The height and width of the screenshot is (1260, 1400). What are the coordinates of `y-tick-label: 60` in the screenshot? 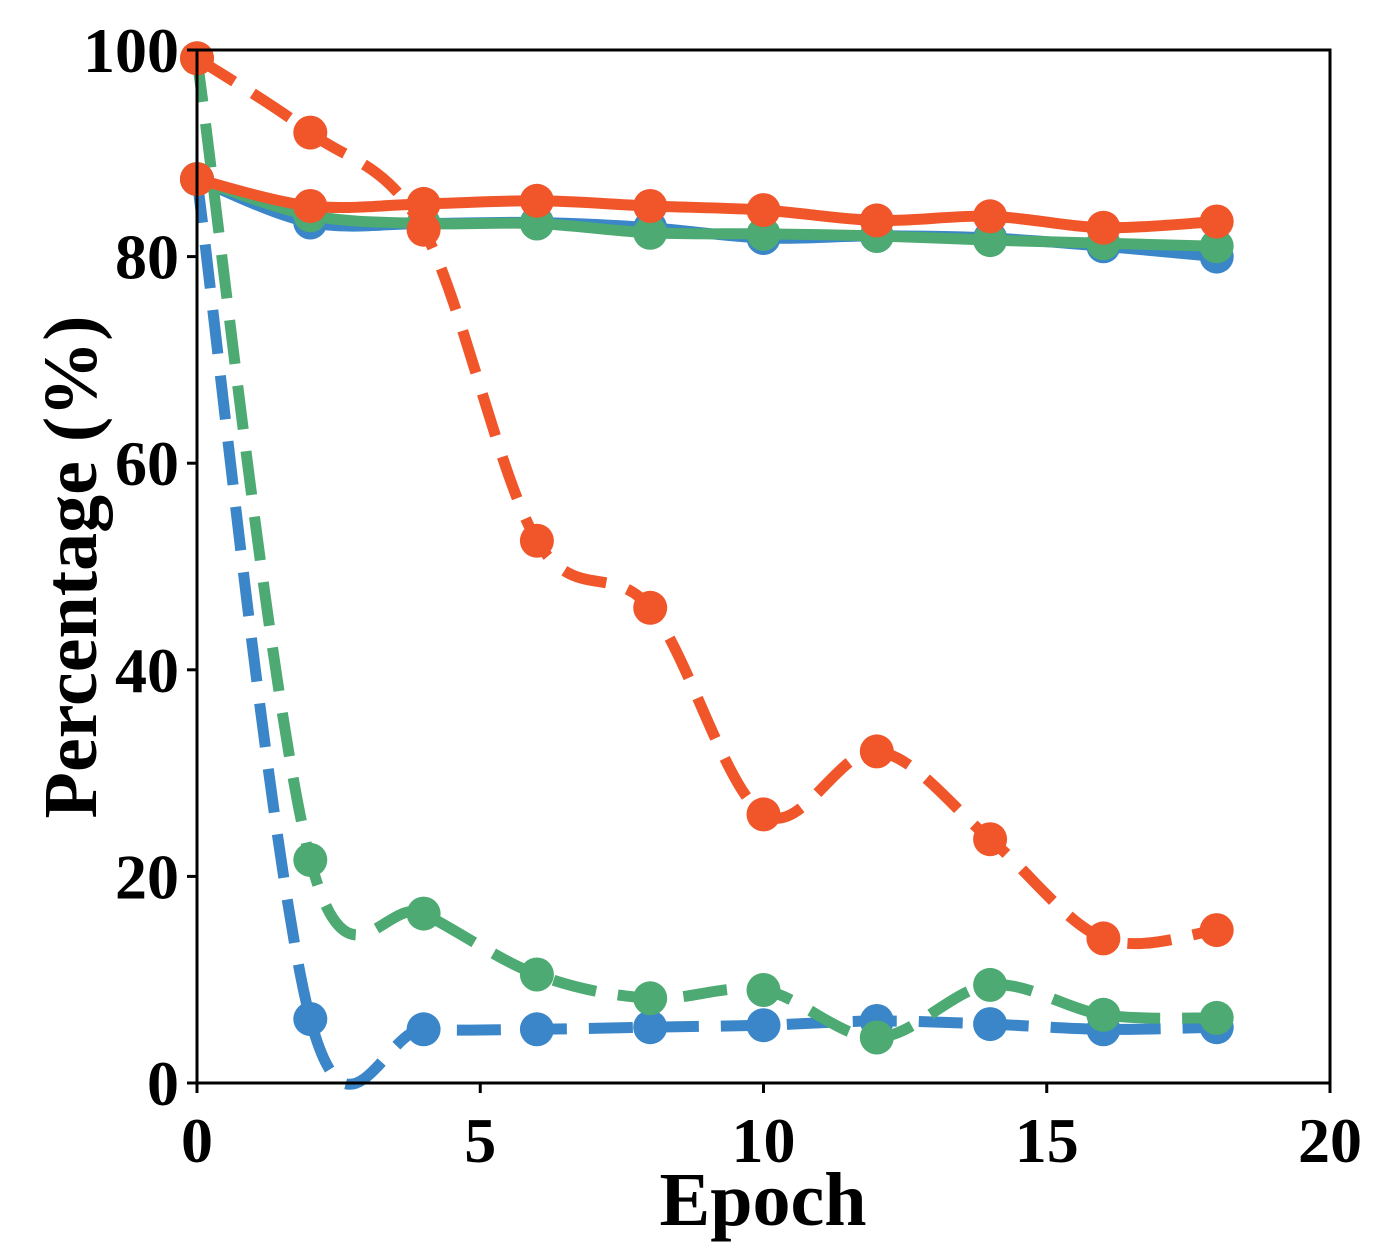 It's located at (147, 463).